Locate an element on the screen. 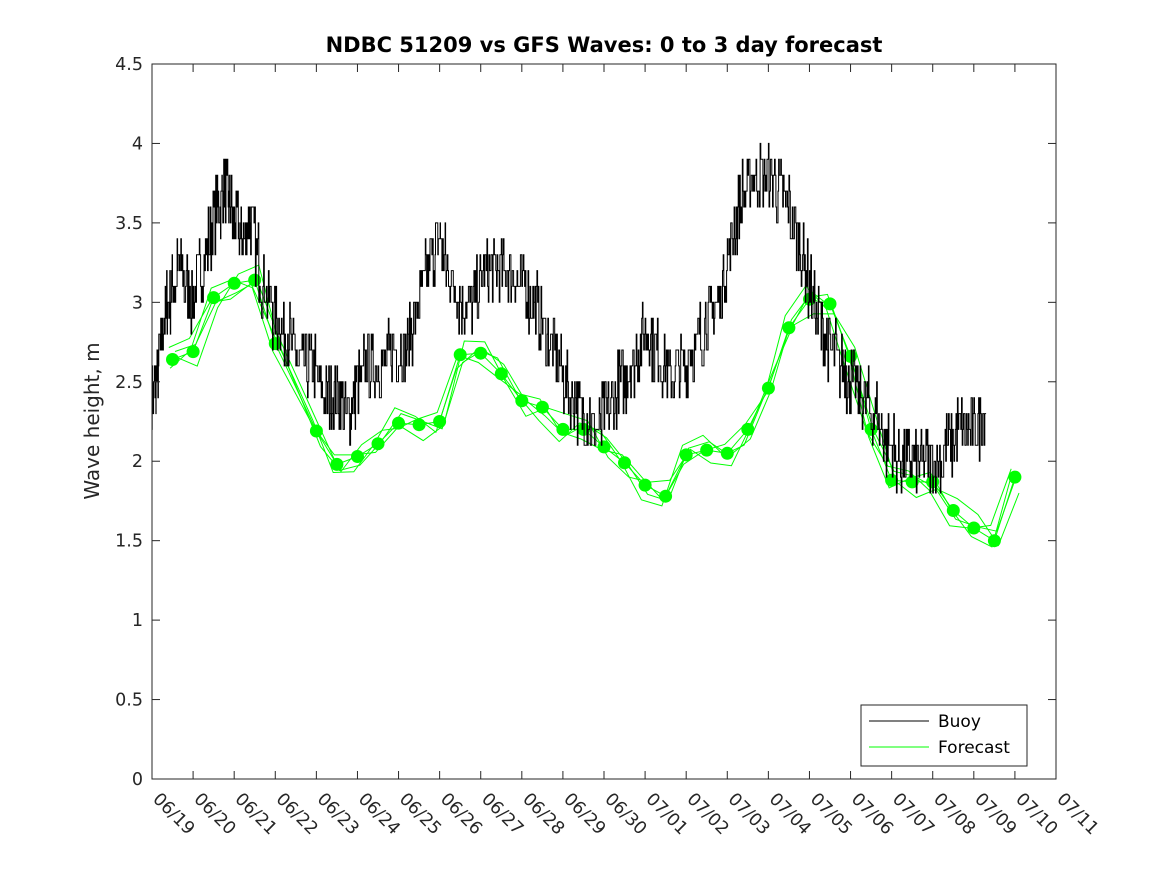 This screenshot has width=1167, height=875. x-tick-label: 07/11 is located at coordinates (1077, 814).